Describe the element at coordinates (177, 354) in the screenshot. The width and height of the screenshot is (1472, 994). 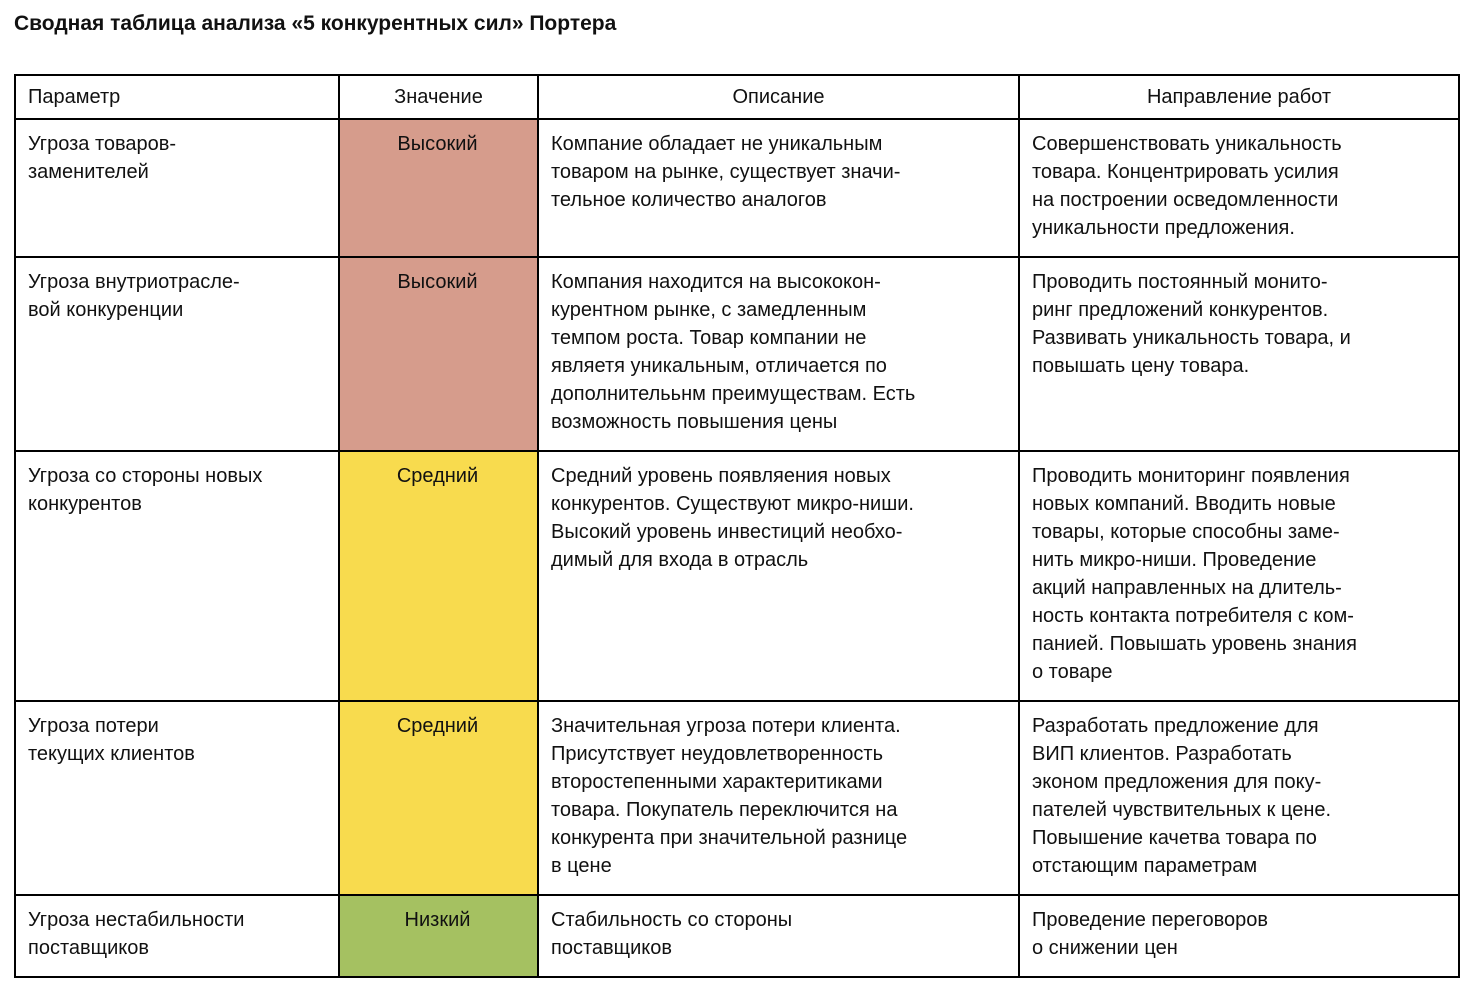
I see `parameter-cell: Угроза внутриотрасле- вой конкуренции` at that location.